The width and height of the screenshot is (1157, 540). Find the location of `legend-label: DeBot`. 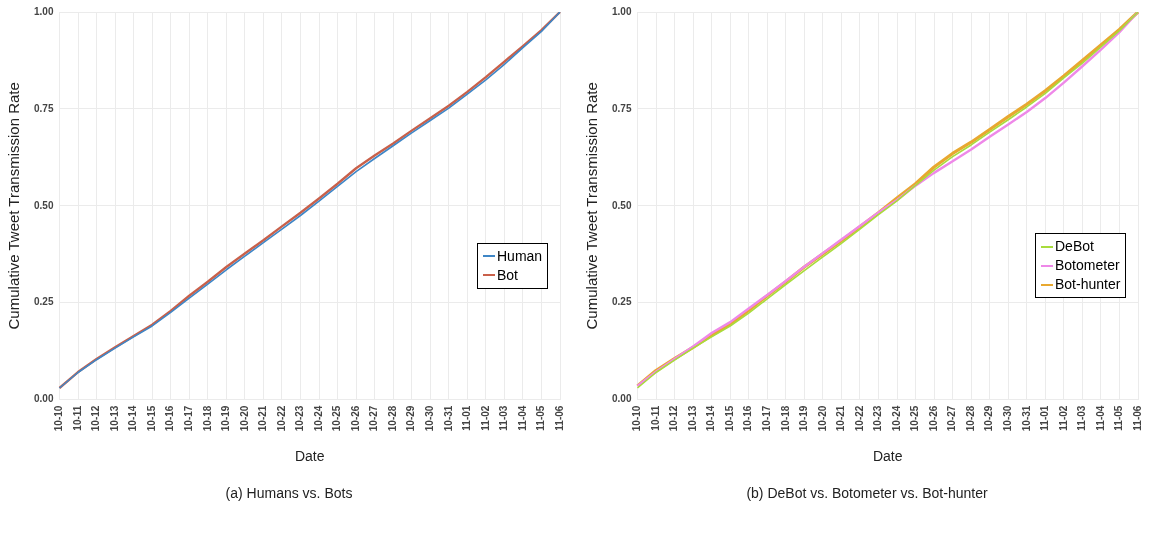

legend-label: DeBot is located at coordinates (1074, 247).